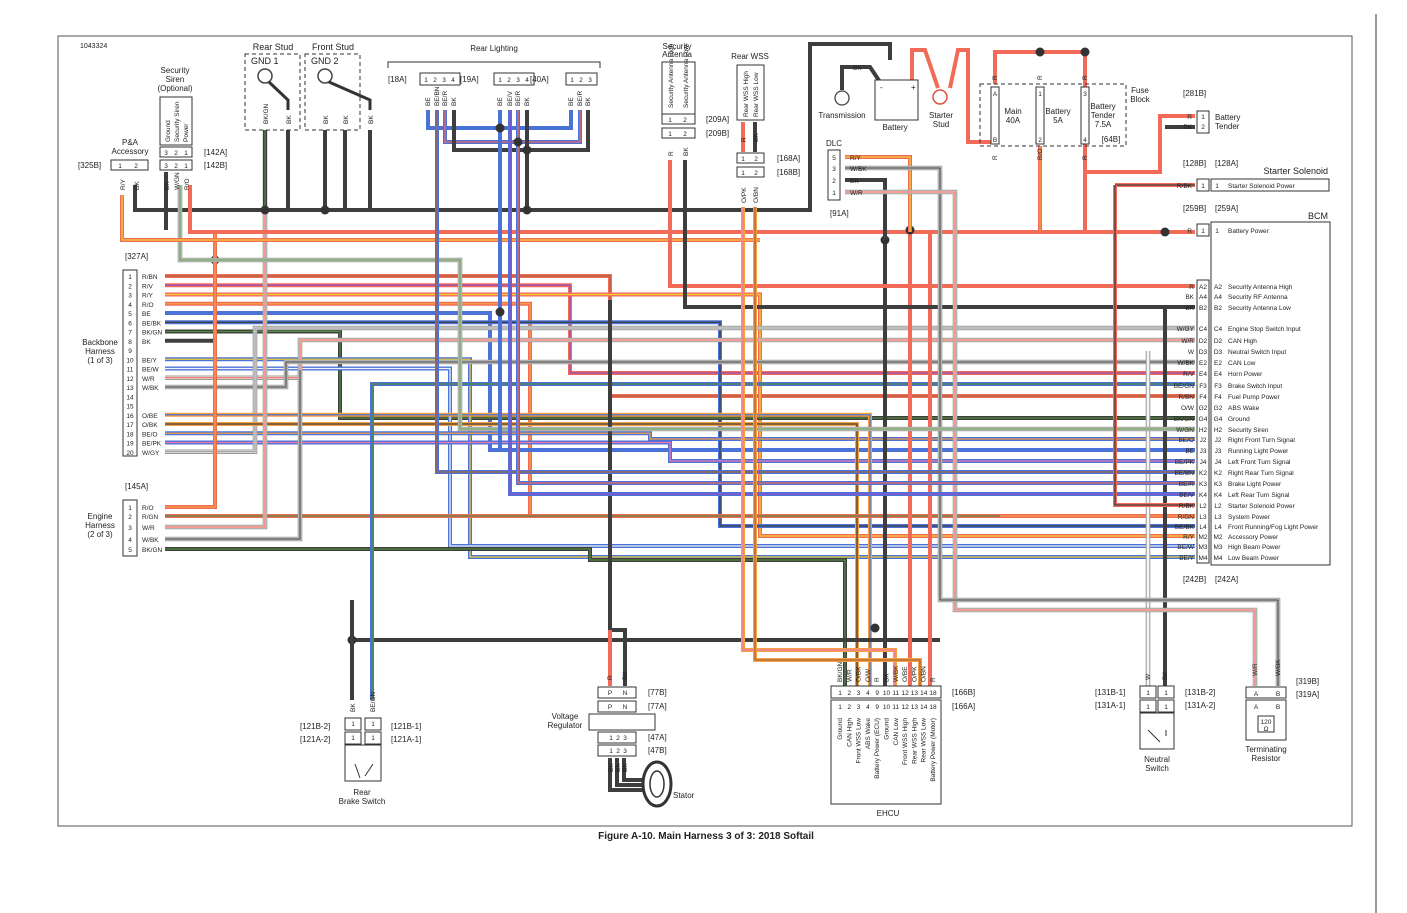 Image resolution: width=1407 pixels, height=913 pixels. Describe the element at coordinates (186, 132) in the screenshot. I see `security-siren-pin-function: Power` at that location.